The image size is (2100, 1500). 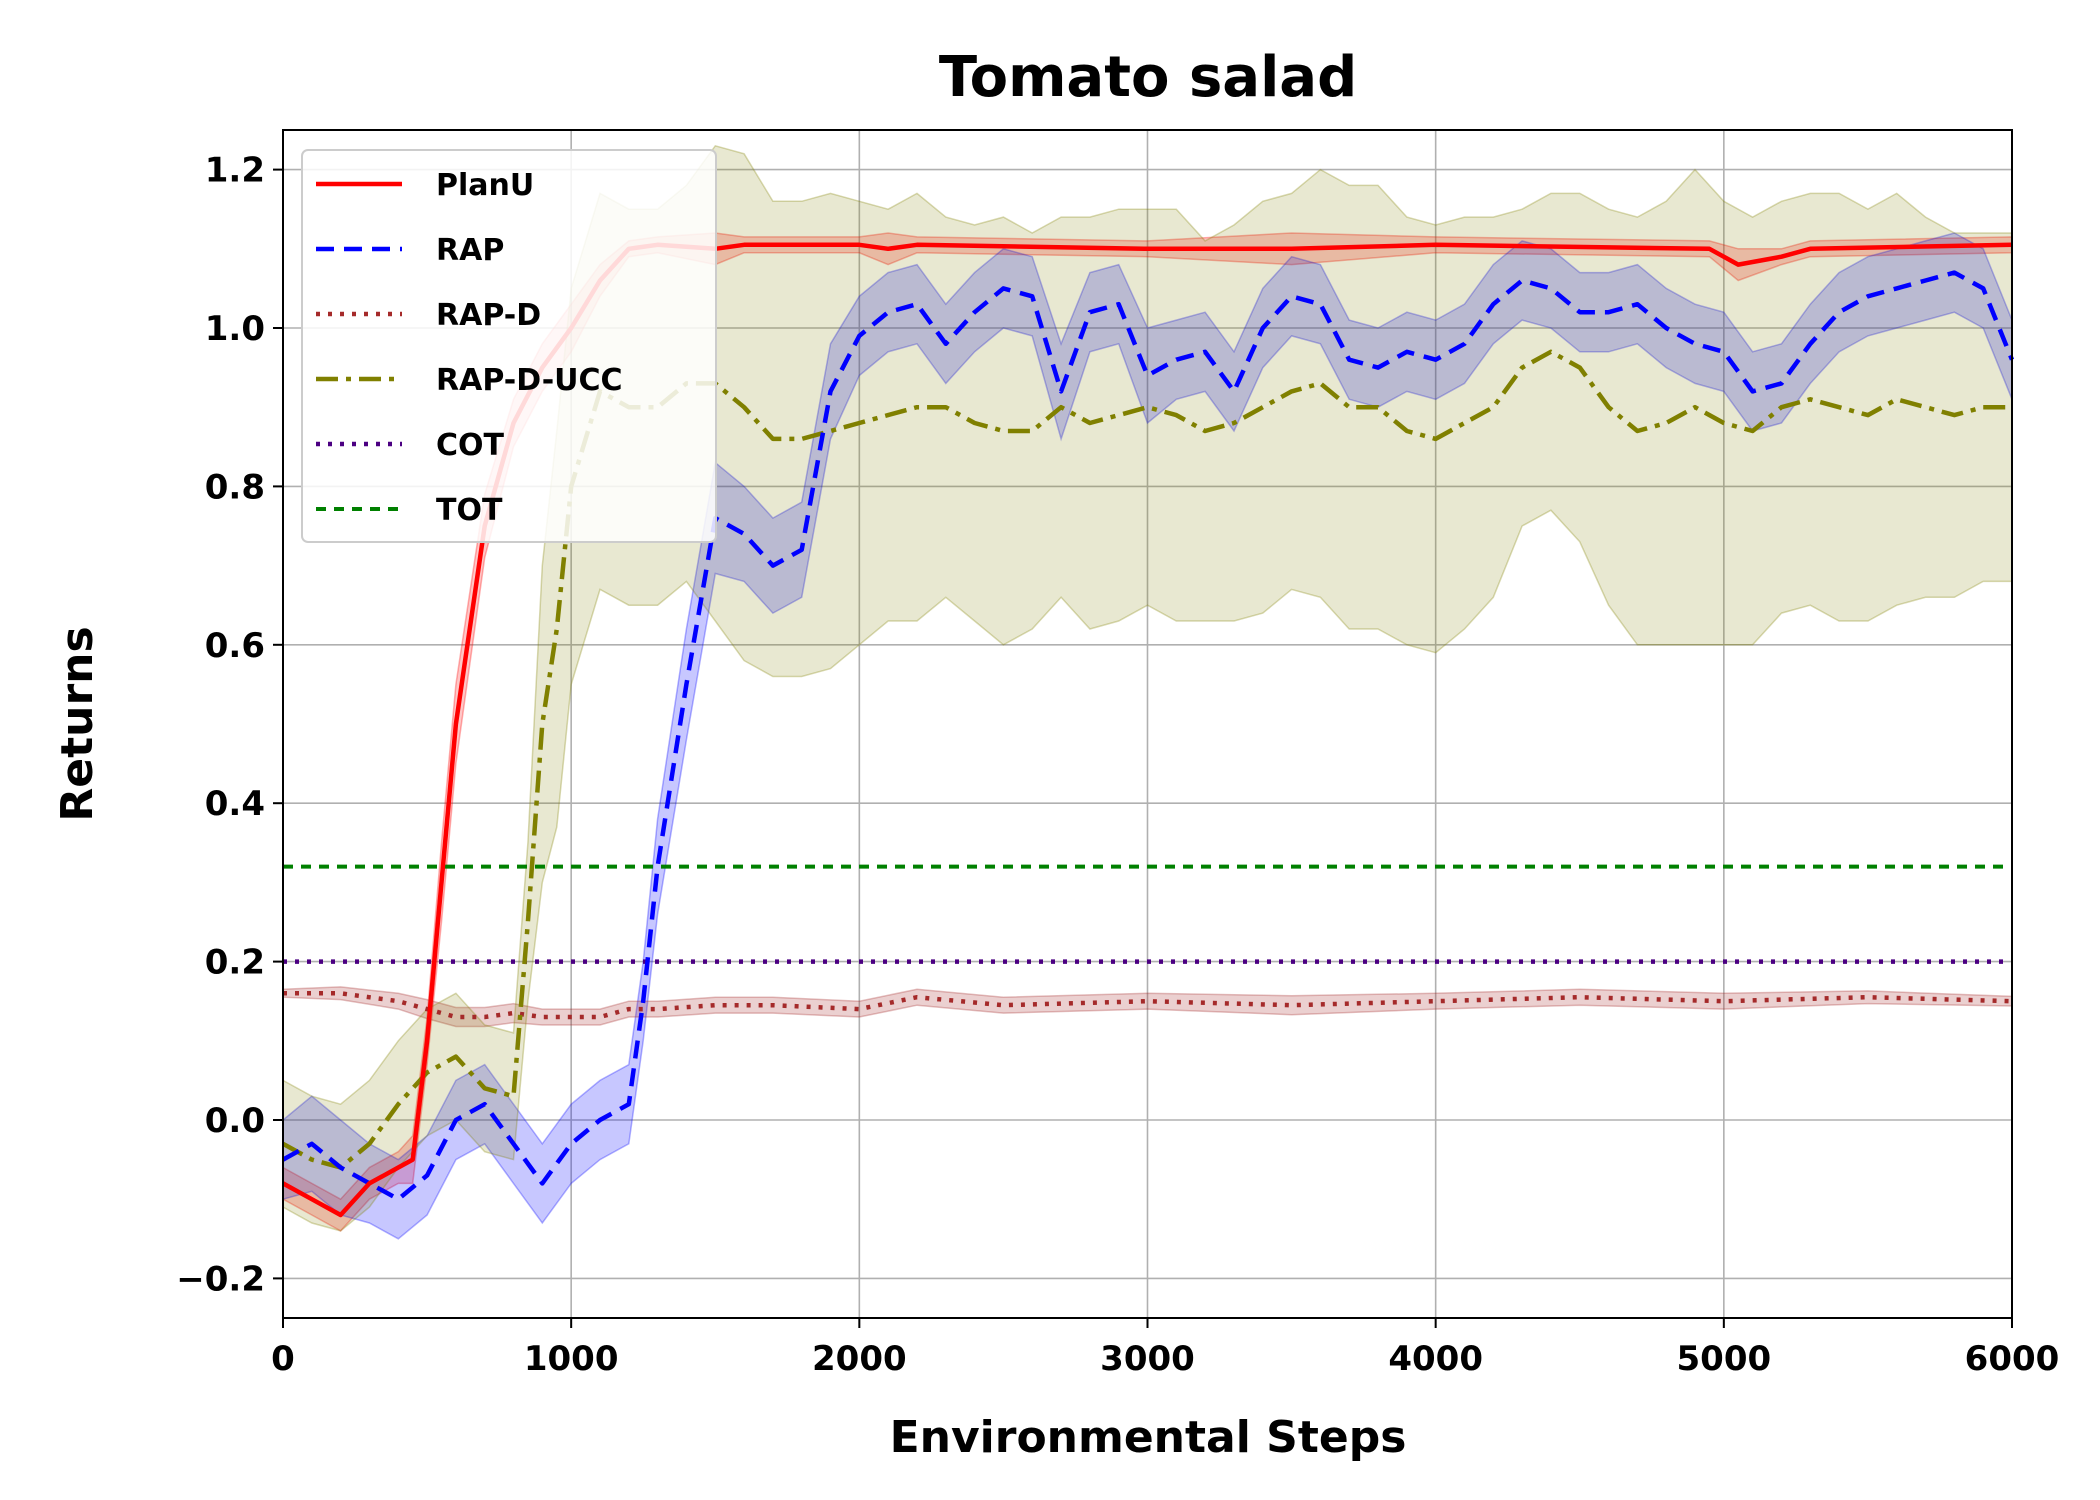 What do you see at coordinates (469, 510) in the screenshot?
I see `legend-label-tot: TOT` at bounding box center [469, 510].